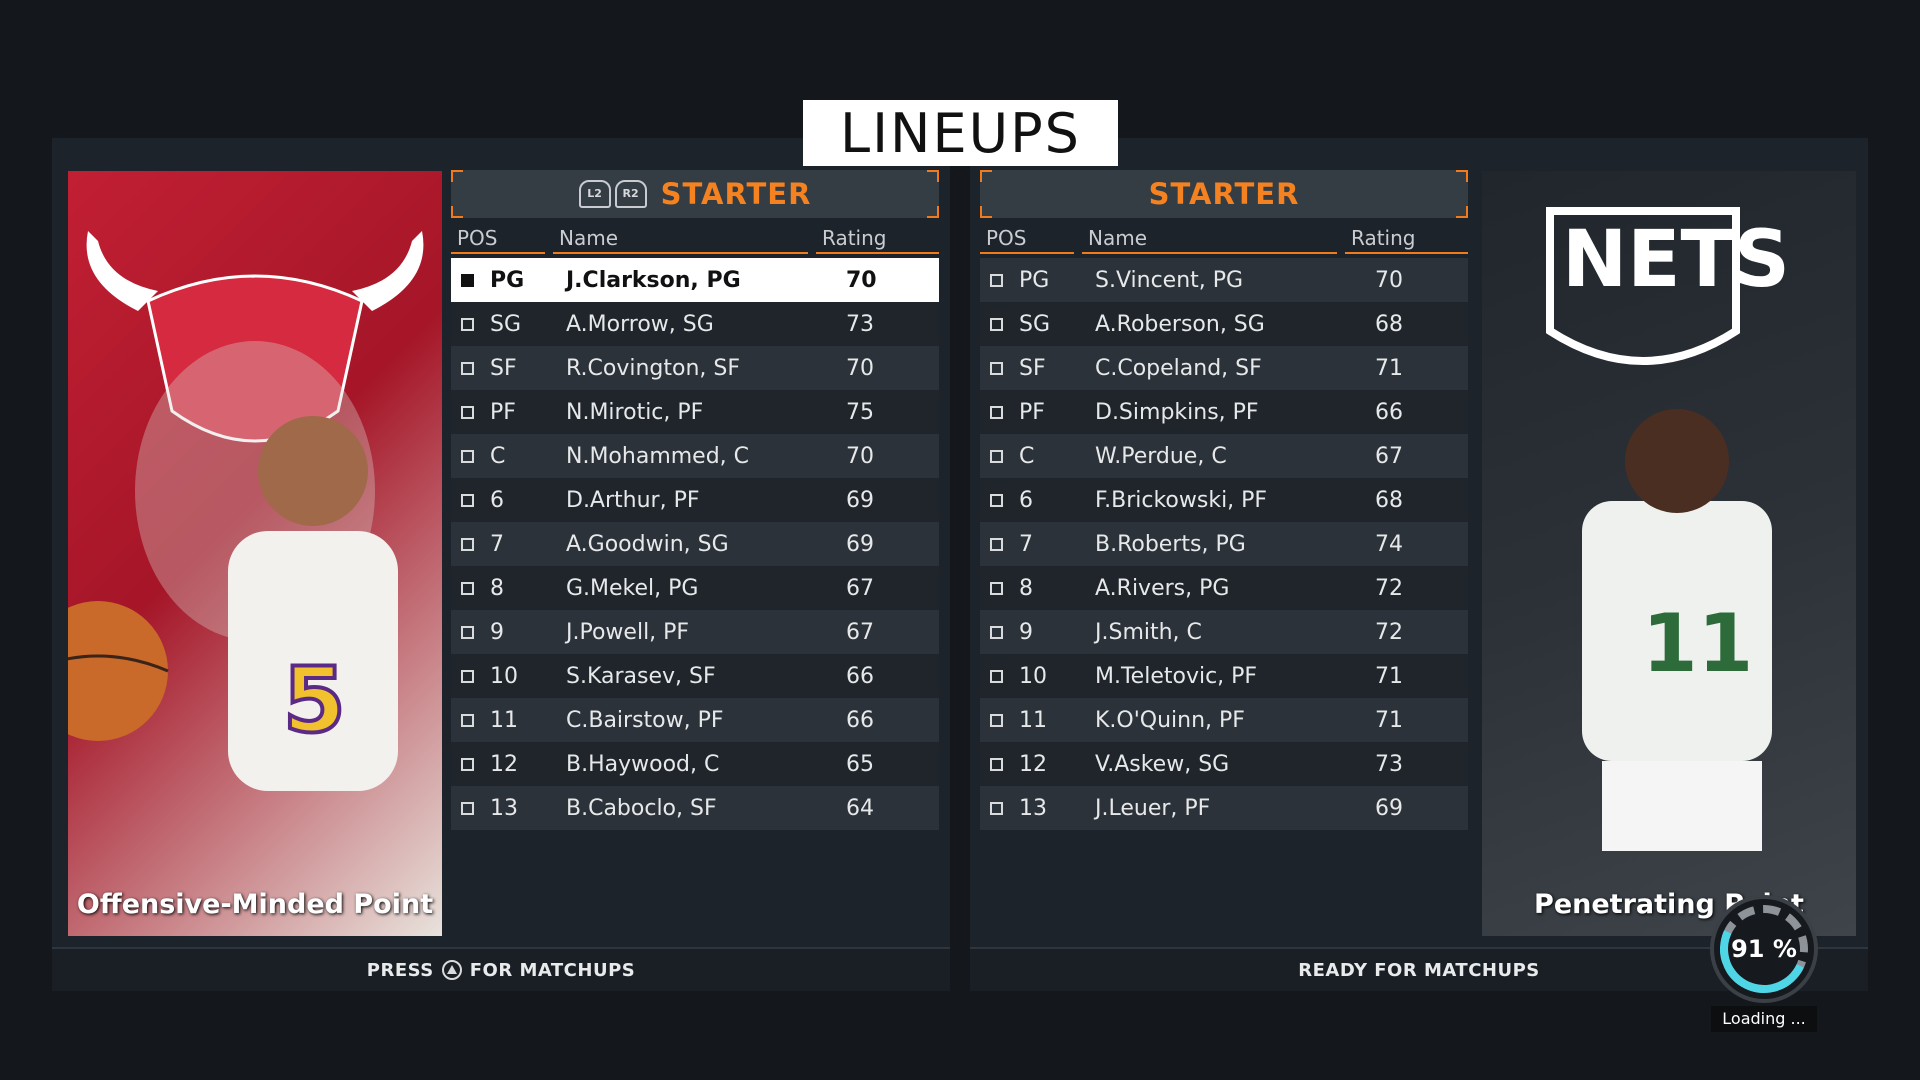 This screenshot has height=1080, width=1920. Describe the element at coordinates (1224, 412) in the screenshot. I see `player-row: PF D.Simpkins, PF 66` at that location.